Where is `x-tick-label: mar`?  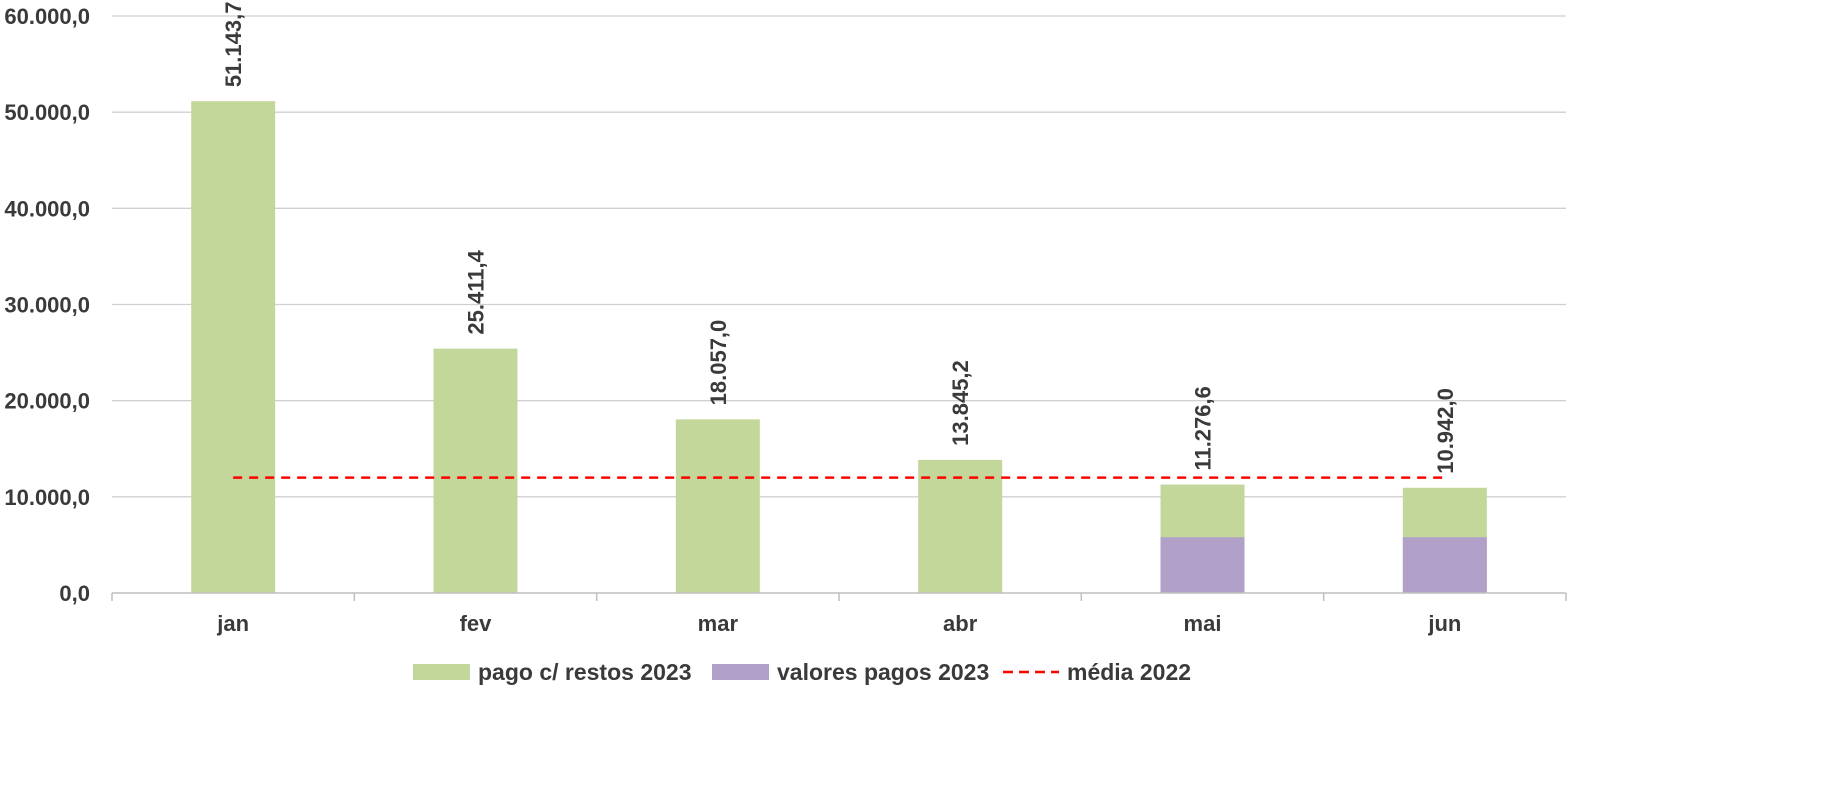
x-tick-label: mar is located at coordinates (718, 623).